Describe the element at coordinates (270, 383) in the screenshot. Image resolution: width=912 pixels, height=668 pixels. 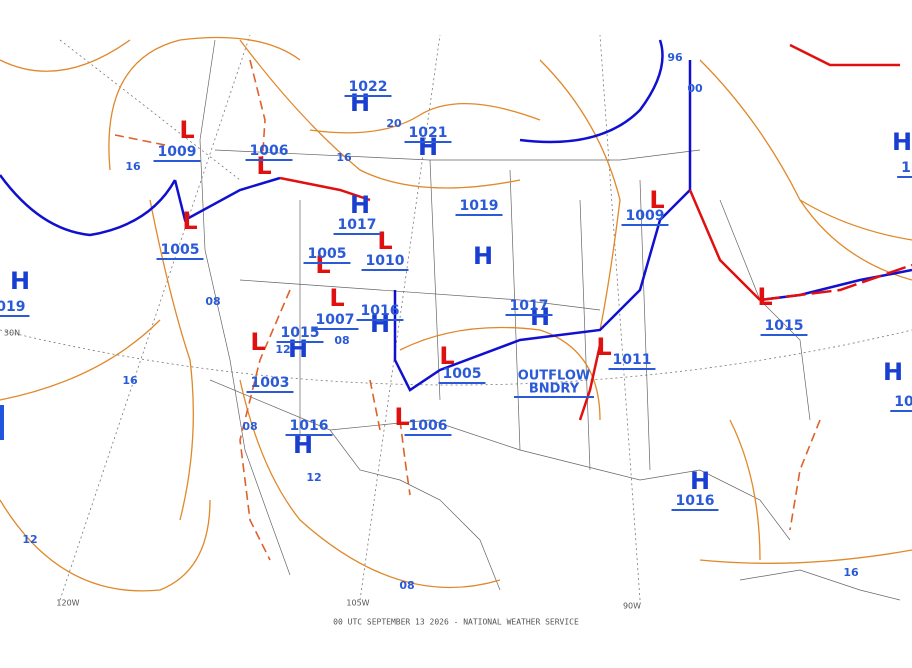
I see `pressure-label: 1003` at that location.